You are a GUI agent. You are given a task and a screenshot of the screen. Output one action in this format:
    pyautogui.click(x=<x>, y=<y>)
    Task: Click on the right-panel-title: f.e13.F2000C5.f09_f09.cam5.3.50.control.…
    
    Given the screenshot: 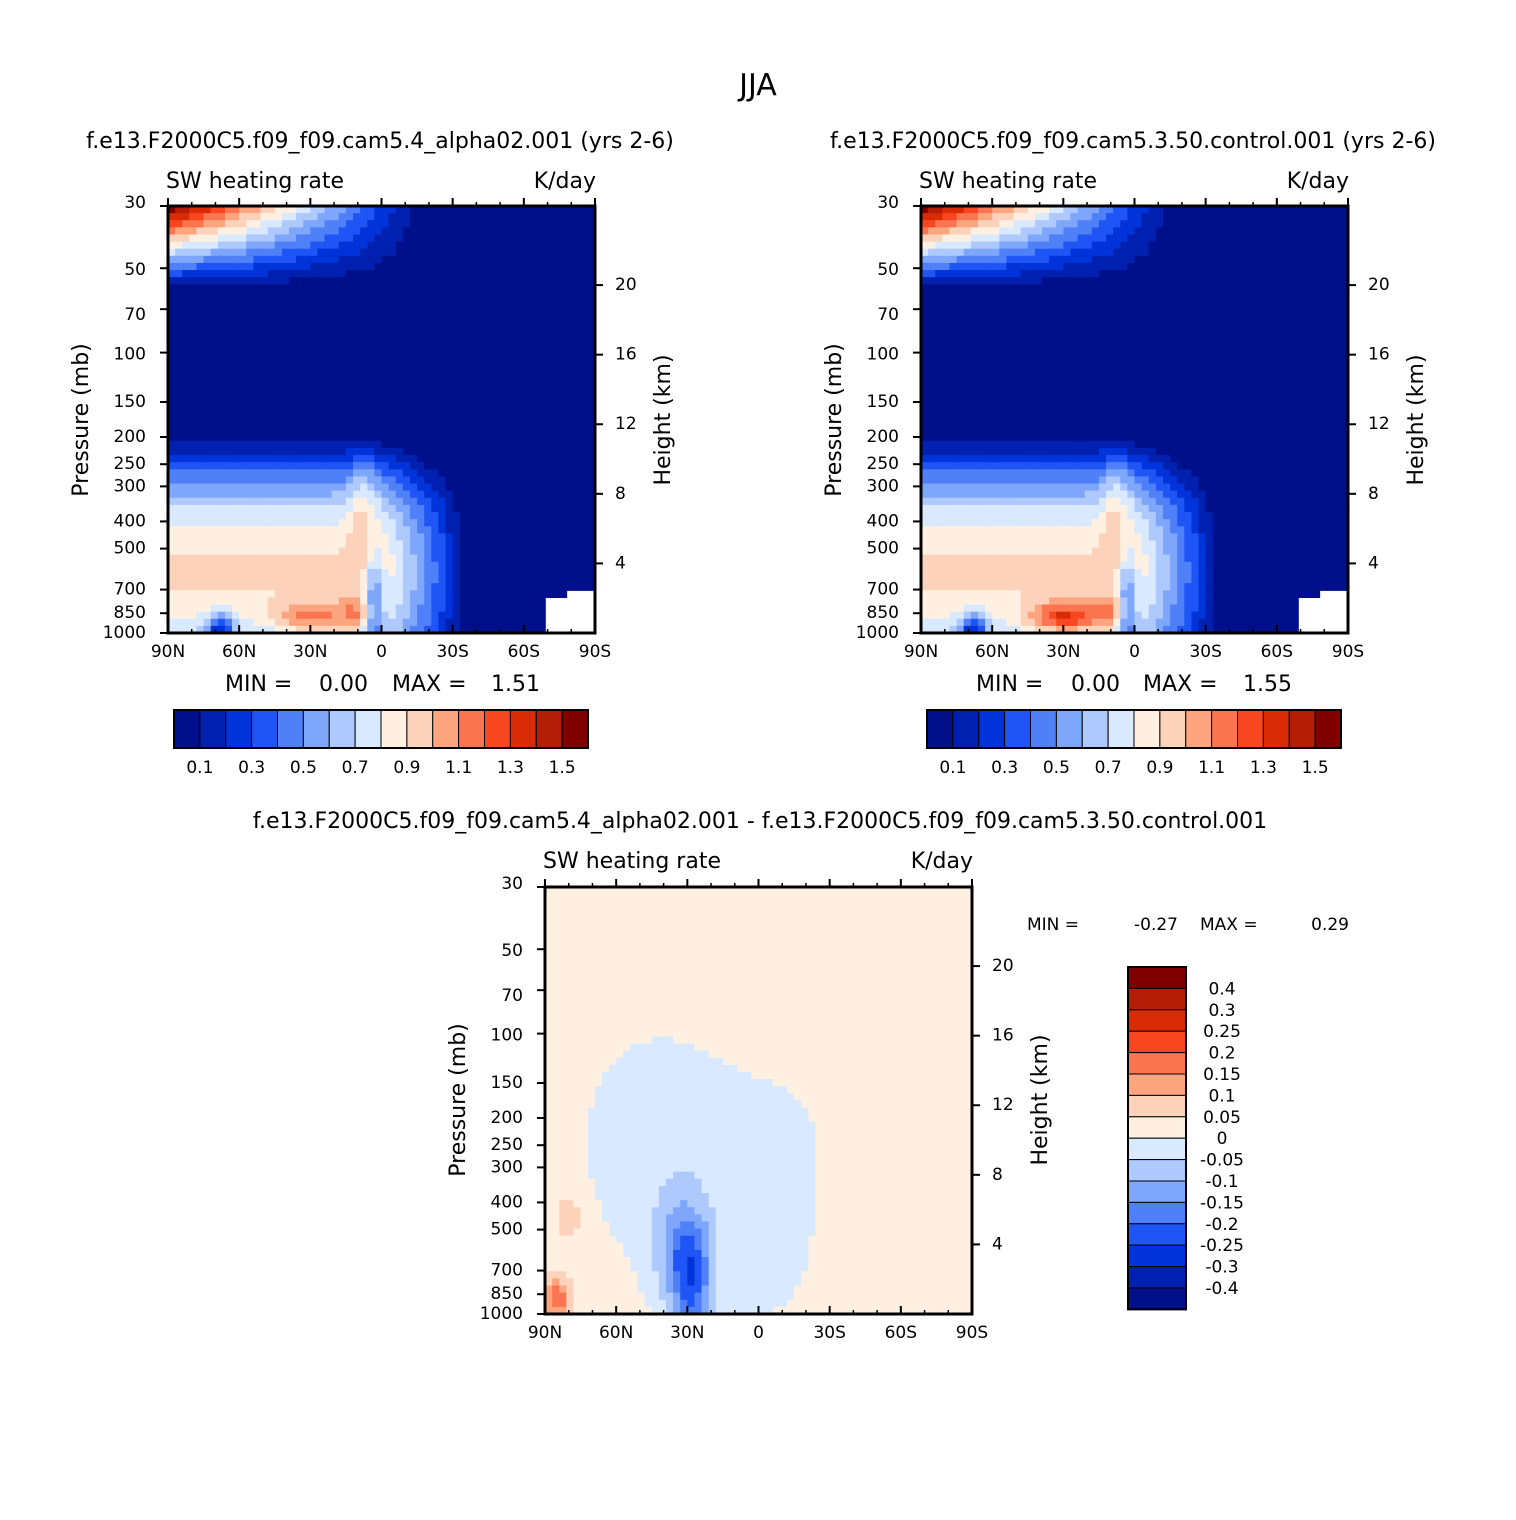 What is the action you would take?
    pyautogui.click(x=1133, y=141)
    